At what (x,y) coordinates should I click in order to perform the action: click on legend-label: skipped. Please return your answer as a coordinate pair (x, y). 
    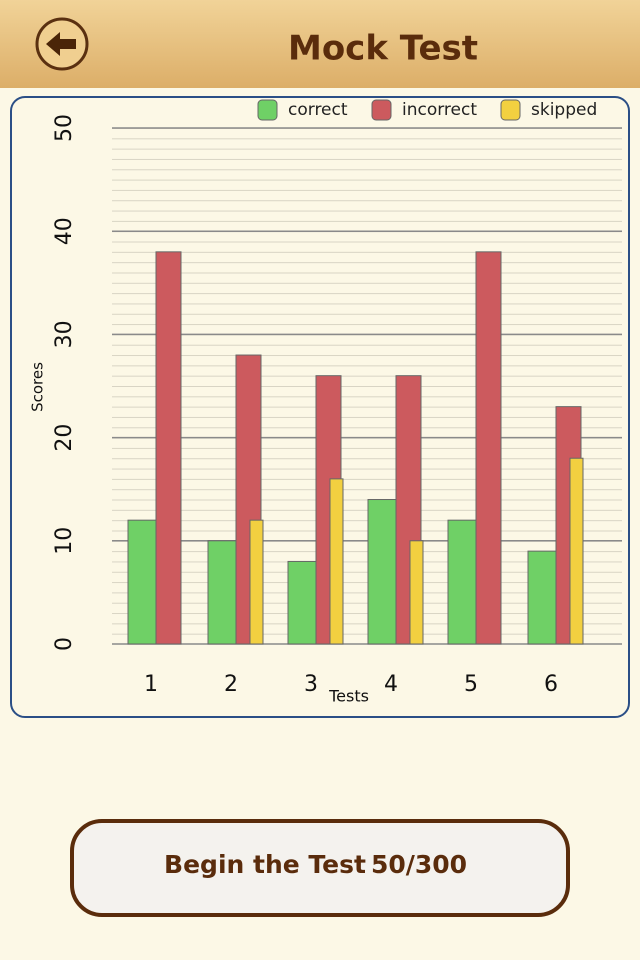
    Looking at the image, I should click on (564, 110).